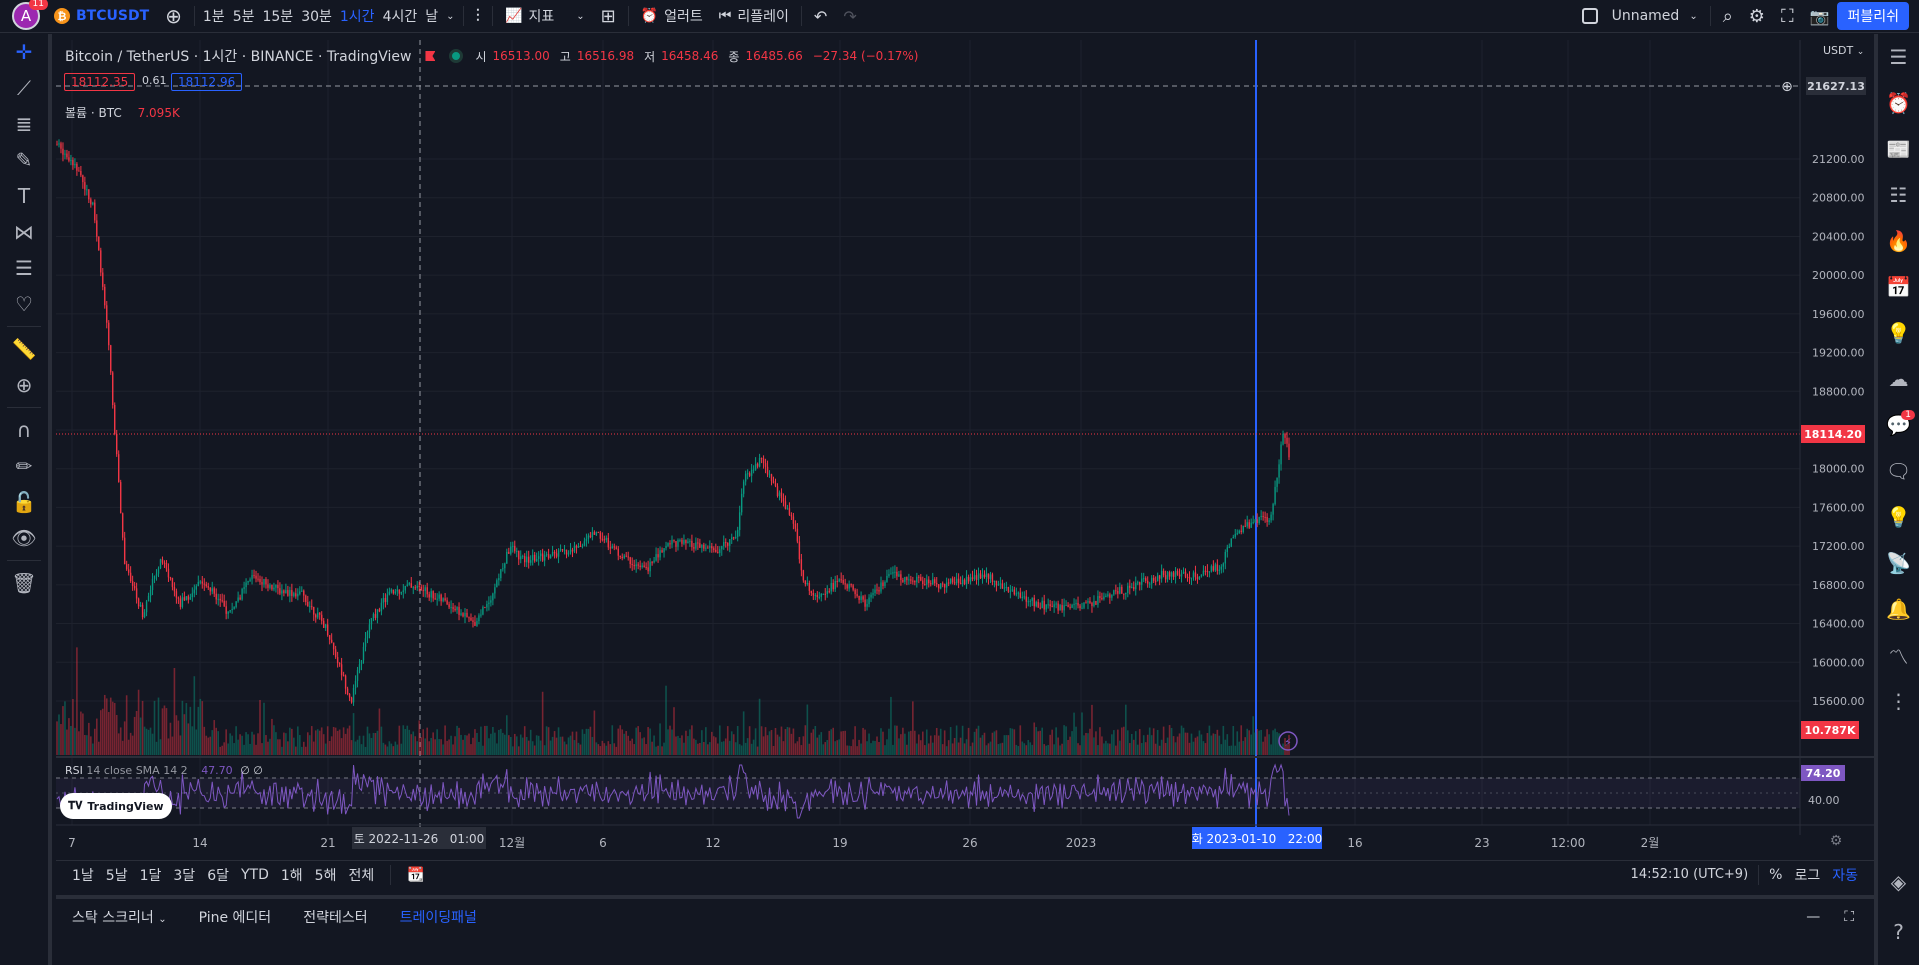  I want to click on cloud-icon: ☁, so click(1898, 379).